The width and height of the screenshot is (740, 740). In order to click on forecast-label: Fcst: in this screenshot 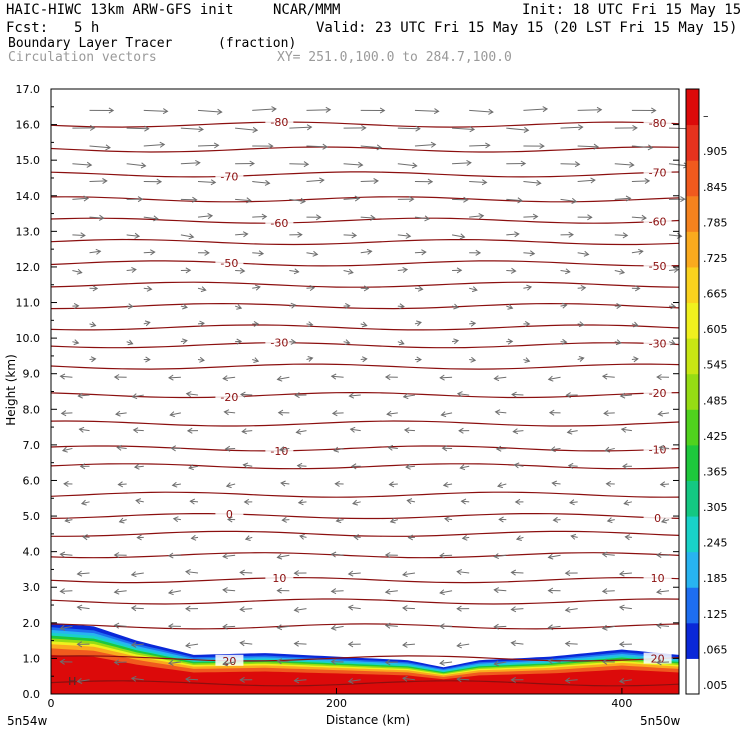, I will do `click(27, 28)`.